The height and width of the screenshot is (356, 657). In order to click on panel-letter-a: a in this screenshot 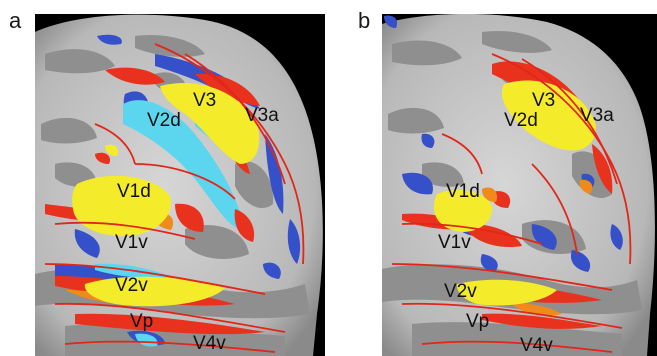, I will do `click(15, 20)`.